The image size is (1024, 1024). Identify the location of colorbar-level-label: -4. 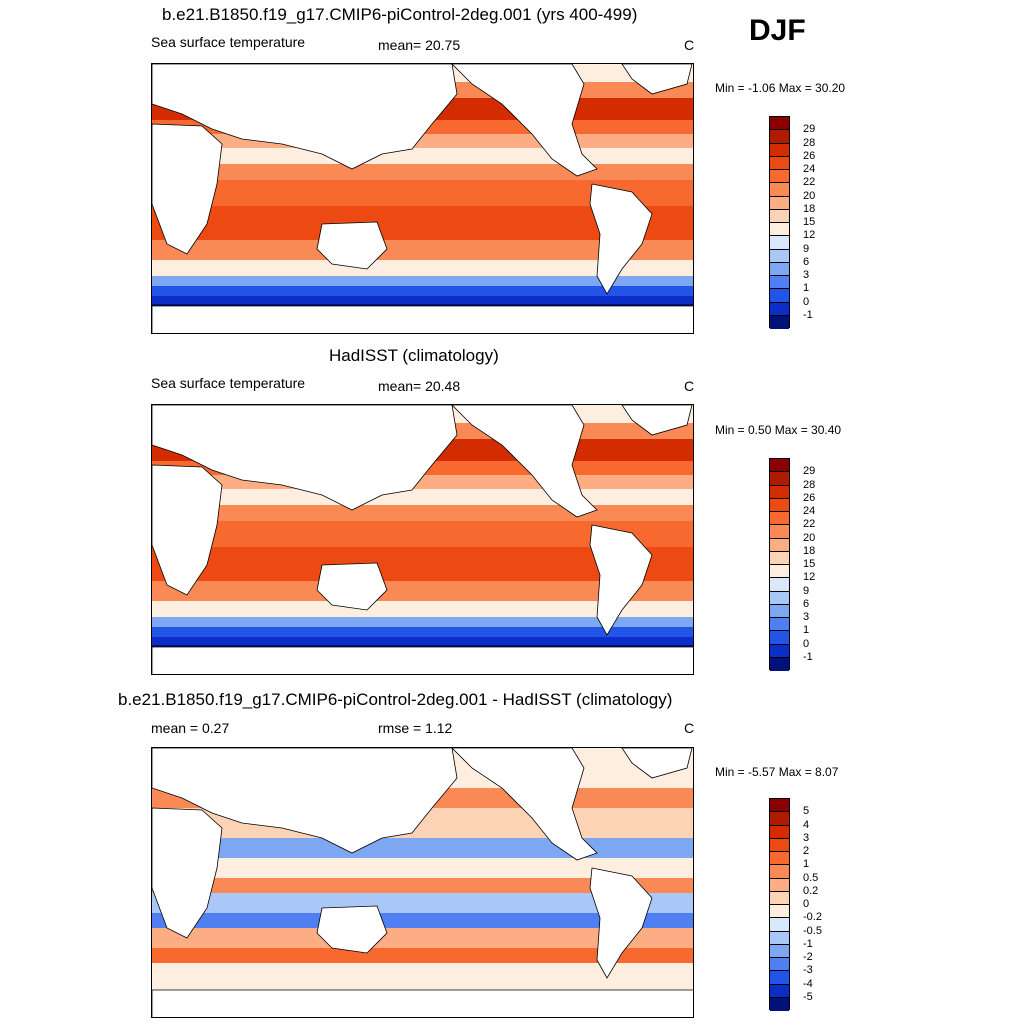
(808, 983).